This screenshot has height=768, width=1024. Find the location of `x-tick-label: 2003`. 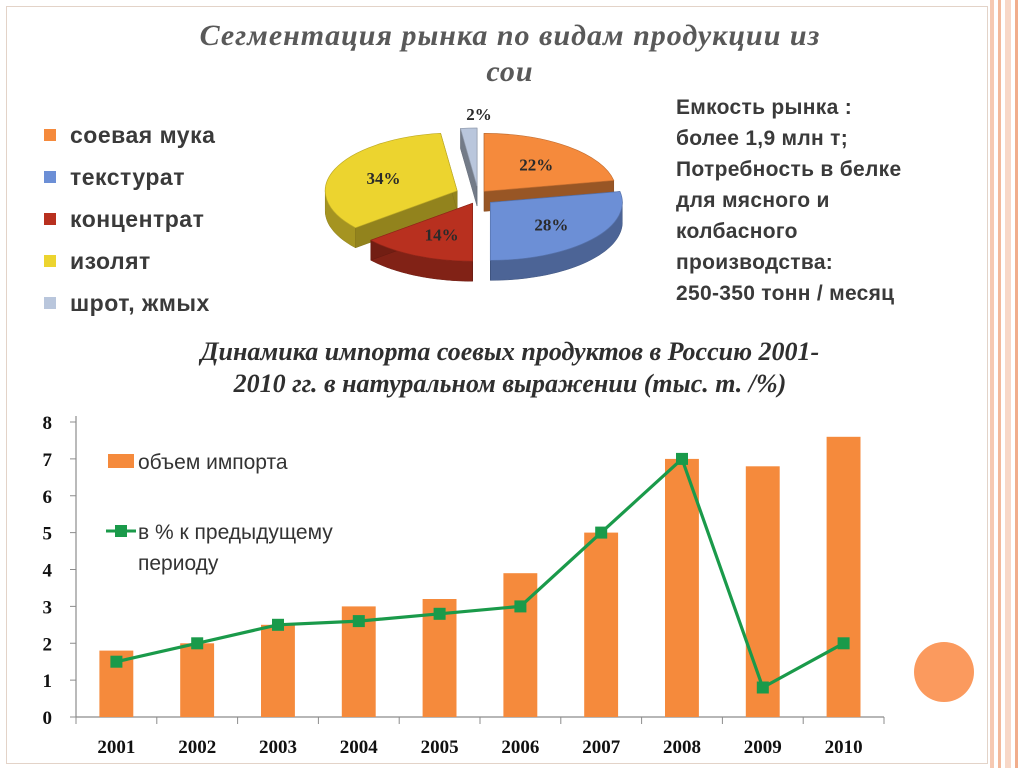

x-tick-label: 2003 is located at coordinates (278, 747).